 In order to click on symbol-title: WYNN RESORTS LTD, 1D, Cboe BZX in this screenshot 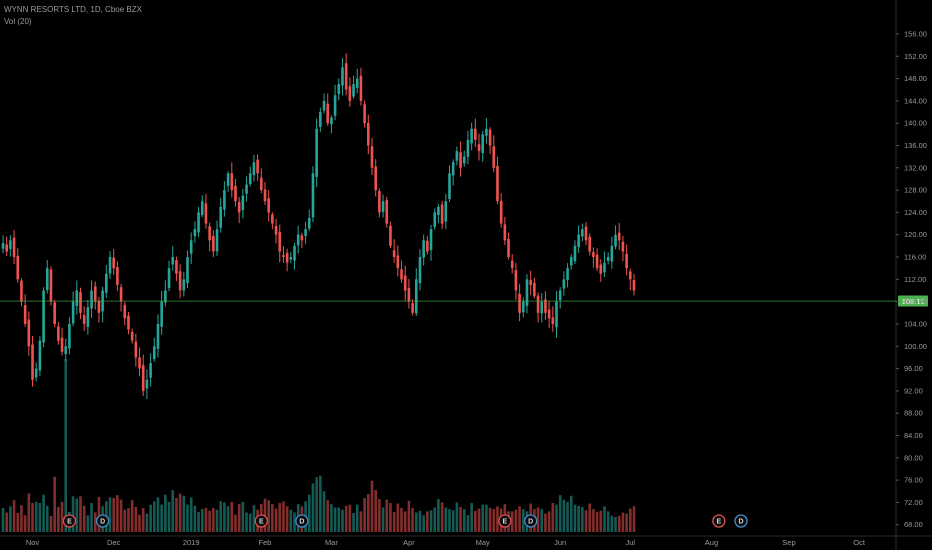, I will do `click(73, 9)`.